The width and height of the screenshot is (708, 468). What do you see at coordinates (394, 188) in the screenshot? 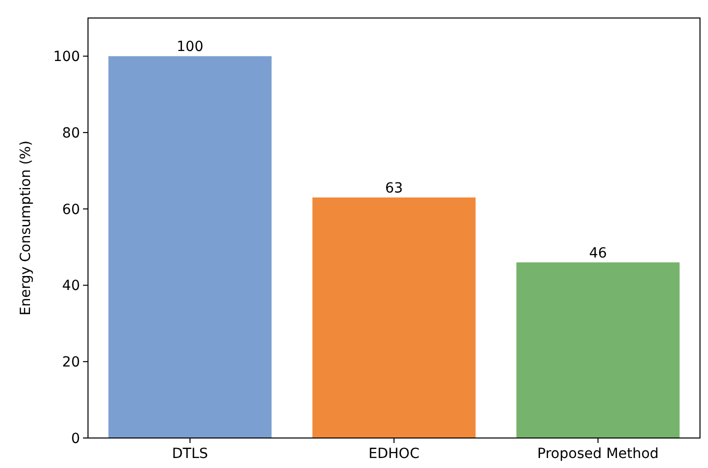
I see `data-label: 63` at bounding box center [394, 188].